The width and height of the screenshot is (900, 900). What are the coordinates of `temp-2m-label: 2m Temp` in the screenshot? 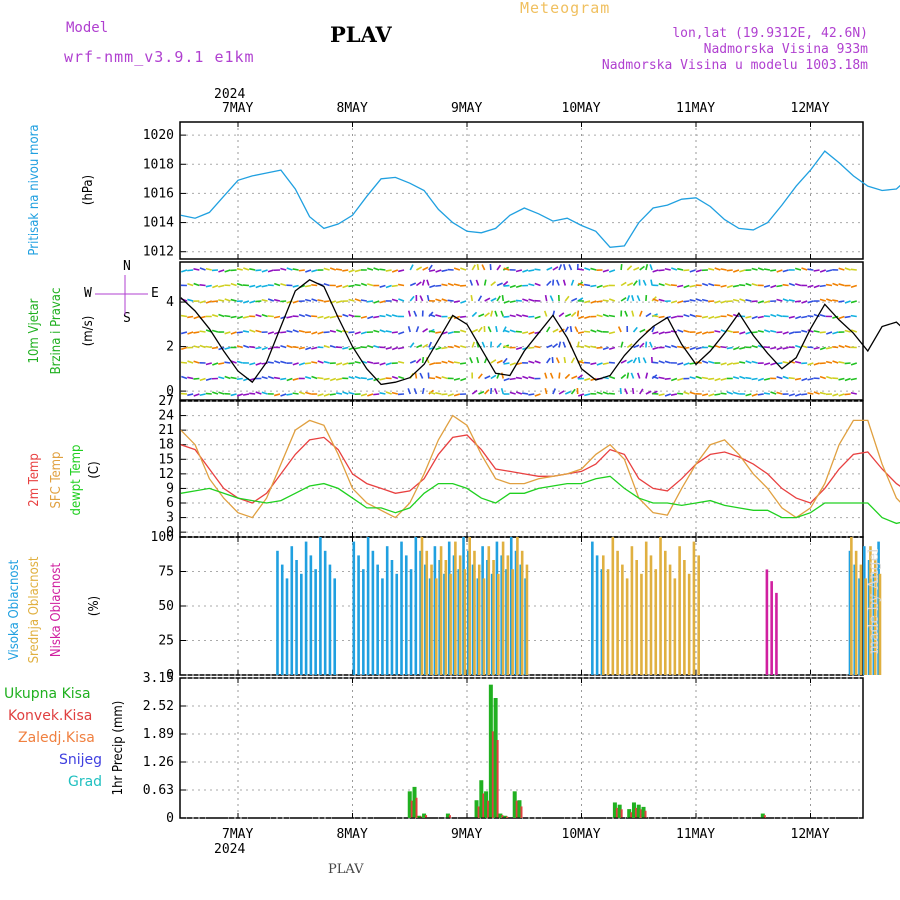 It's located at (34, 480).